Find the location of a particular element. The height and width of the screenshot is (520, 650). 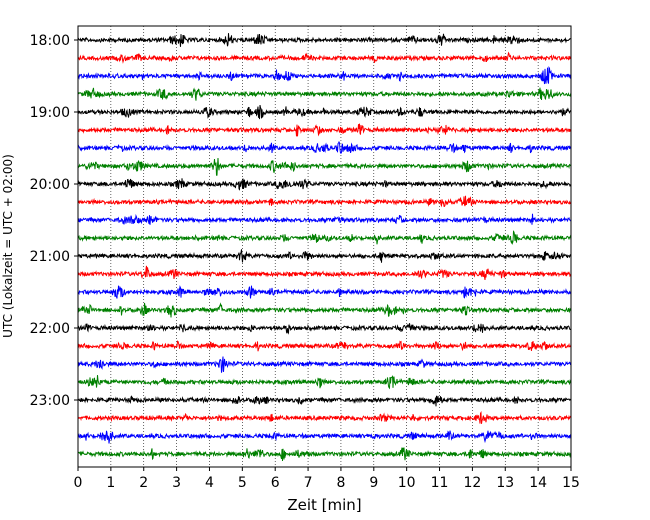

x-tick-label: 0 is located at coordinates (78, 483).